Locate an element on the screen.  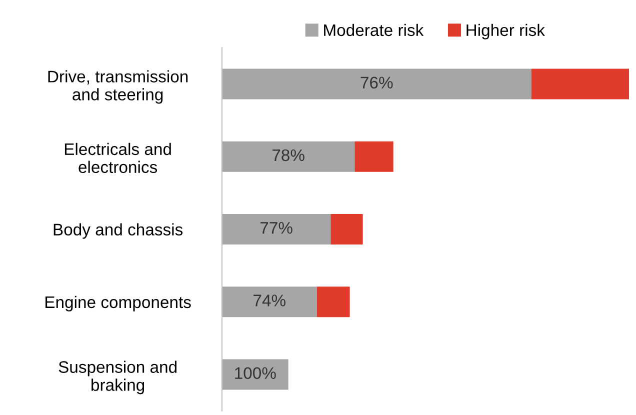
y-tick-label: Suspension and braking is located at coordinates (117, 377).